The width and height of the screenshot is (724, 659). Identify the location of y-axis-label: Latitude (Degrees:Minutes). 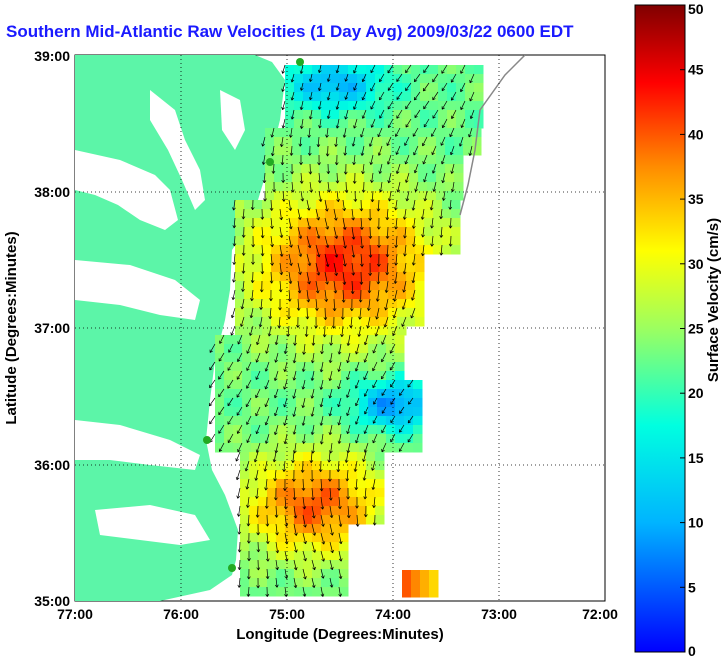
(11, 327).